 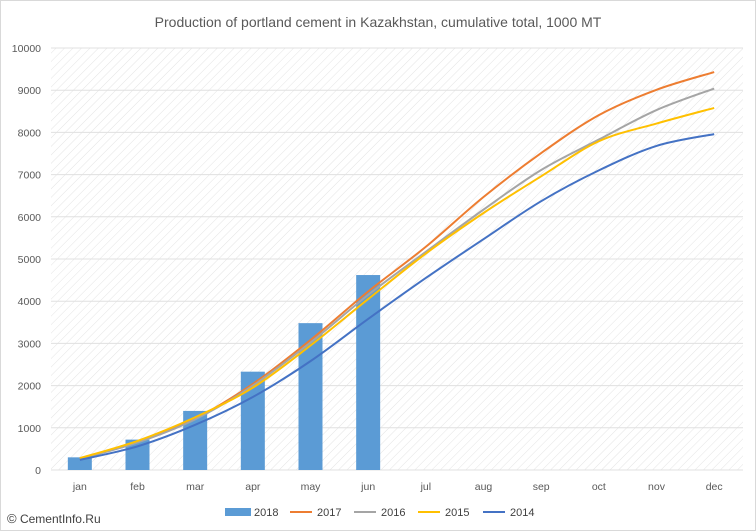 What do you see at coordinates (253, 487) in the screenshot?
I see `x-tick-label: apr` at bounding box center [253, 487].